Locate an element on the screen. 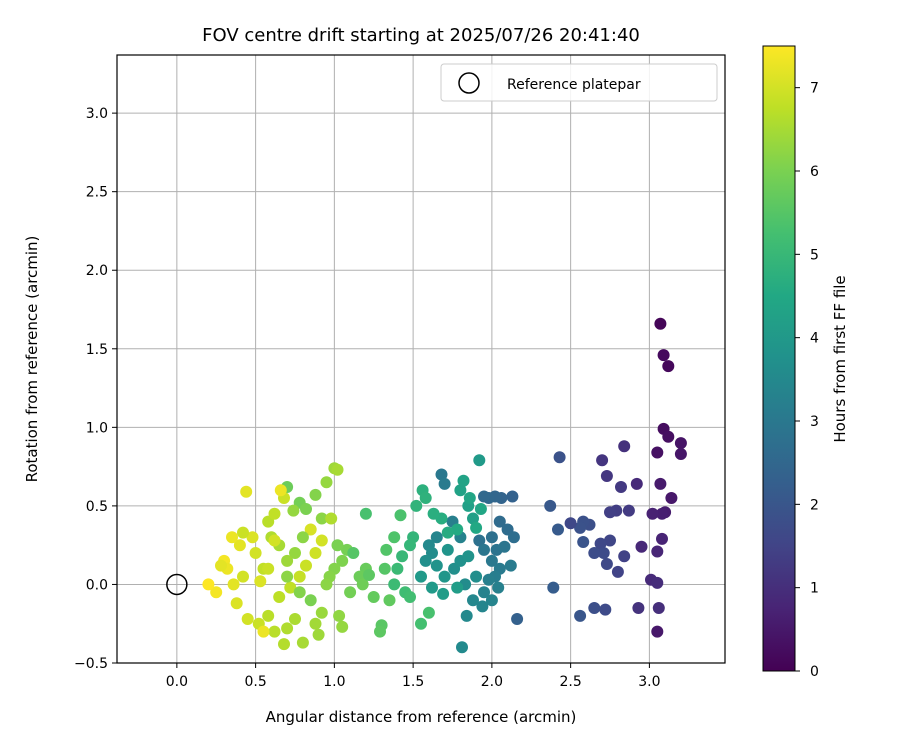 Image resolution: width=900 pixels, height=750 pixels. x-tick-label: 3.0 is located at coordinates (649, 682).